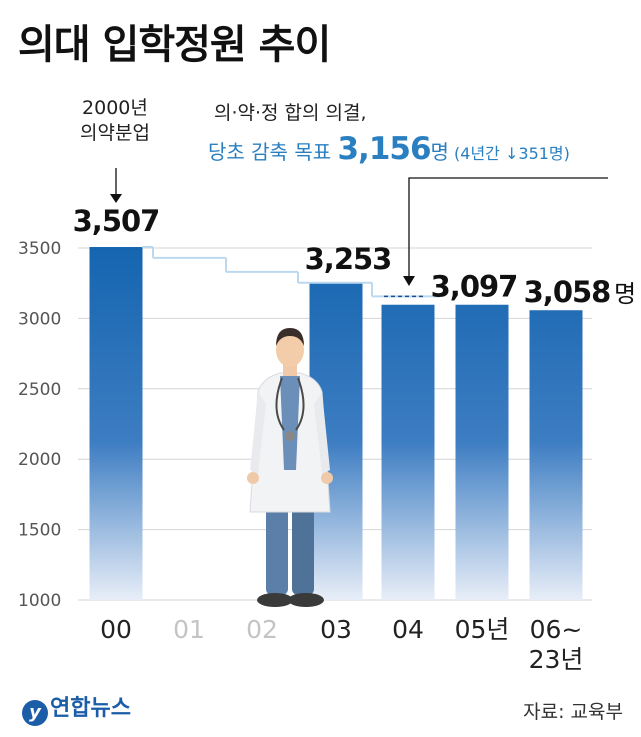 The image size is (641, 737). Describe the element at coordinates (439, 152) in the screenshot. I see `target-unit: 명` at that location.